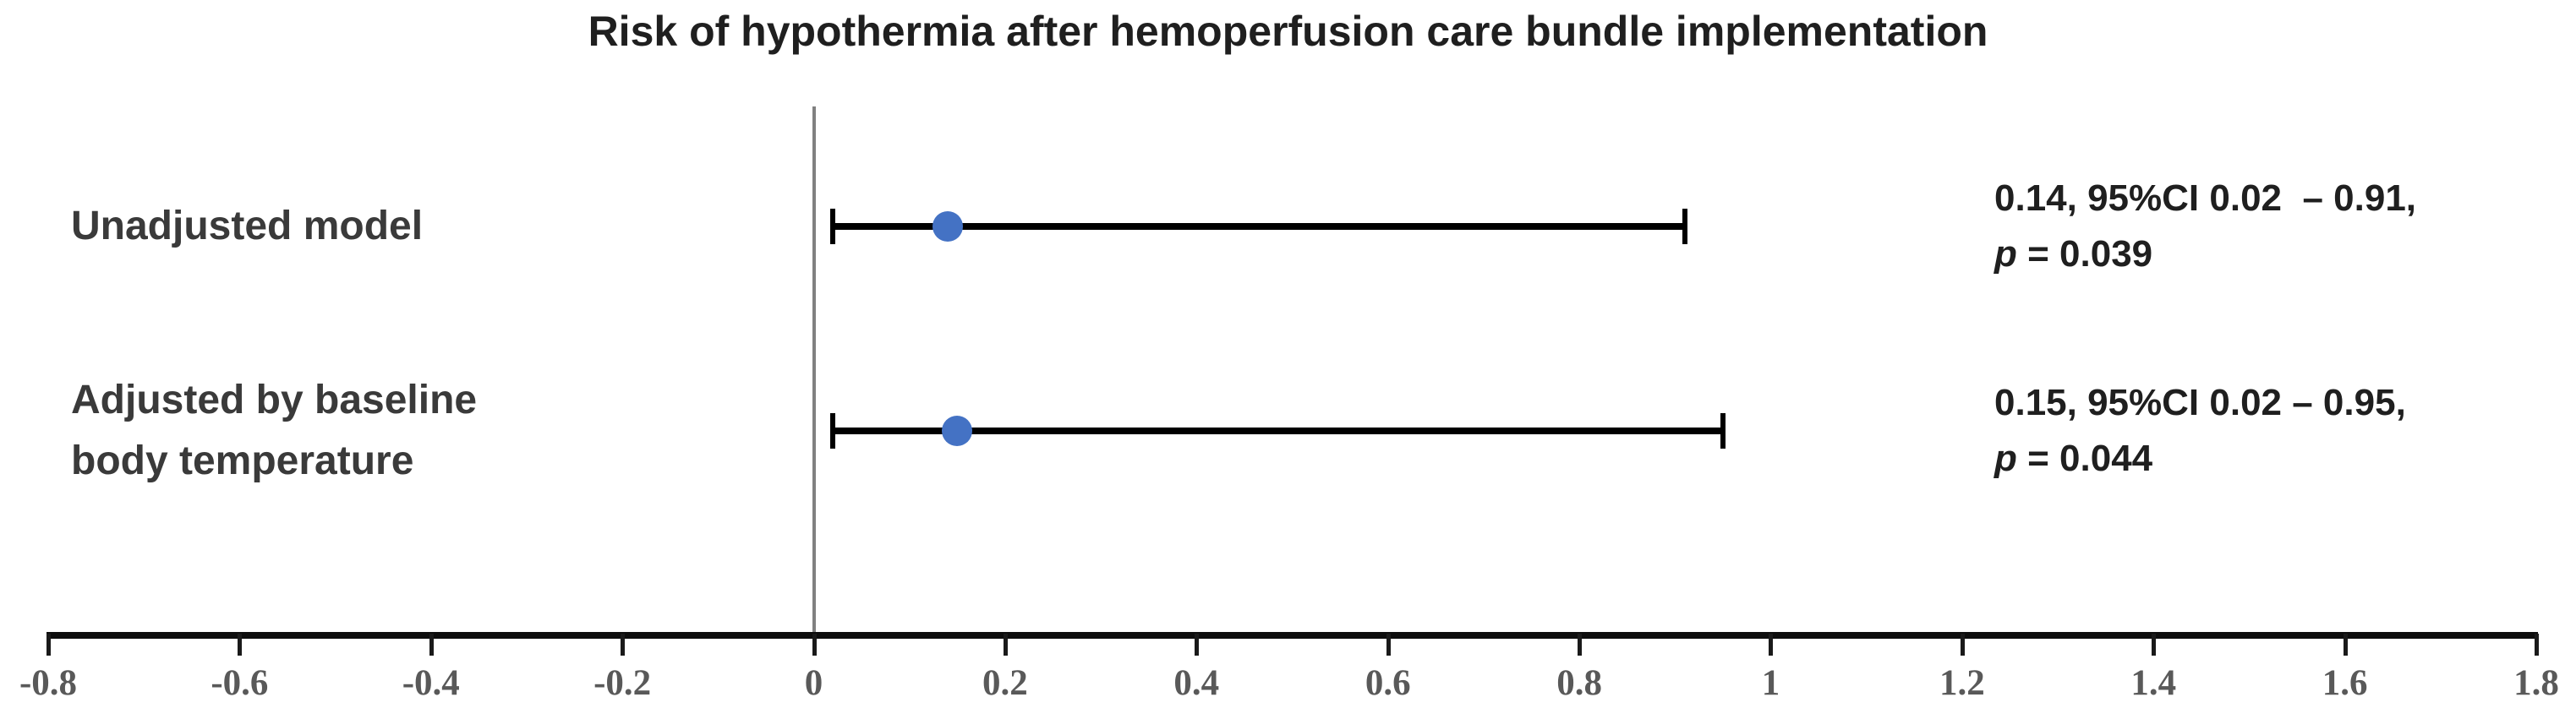  I want to click on x-axis-tick-label: 1.8, so click(2536, 683).